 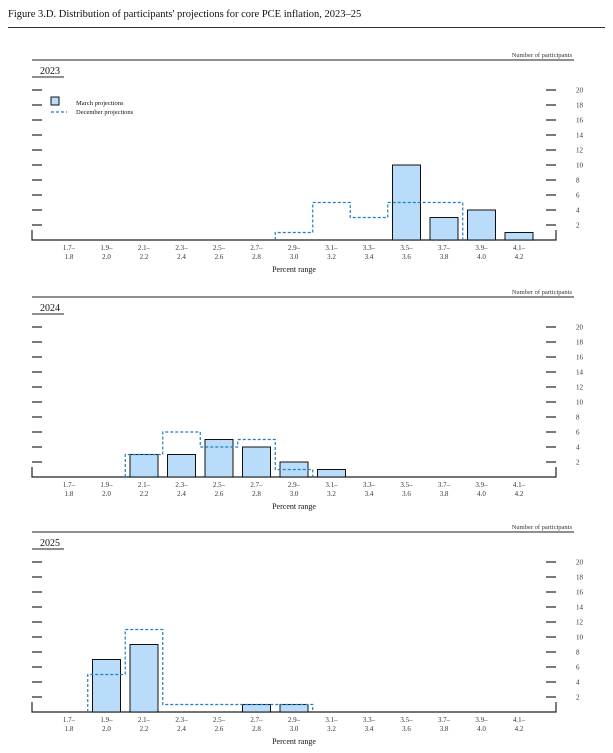 What do you see at coordinates (69, 729) in the screenshot?
I see `x-tick-label: 1.8` at bounding box center [69, 729].